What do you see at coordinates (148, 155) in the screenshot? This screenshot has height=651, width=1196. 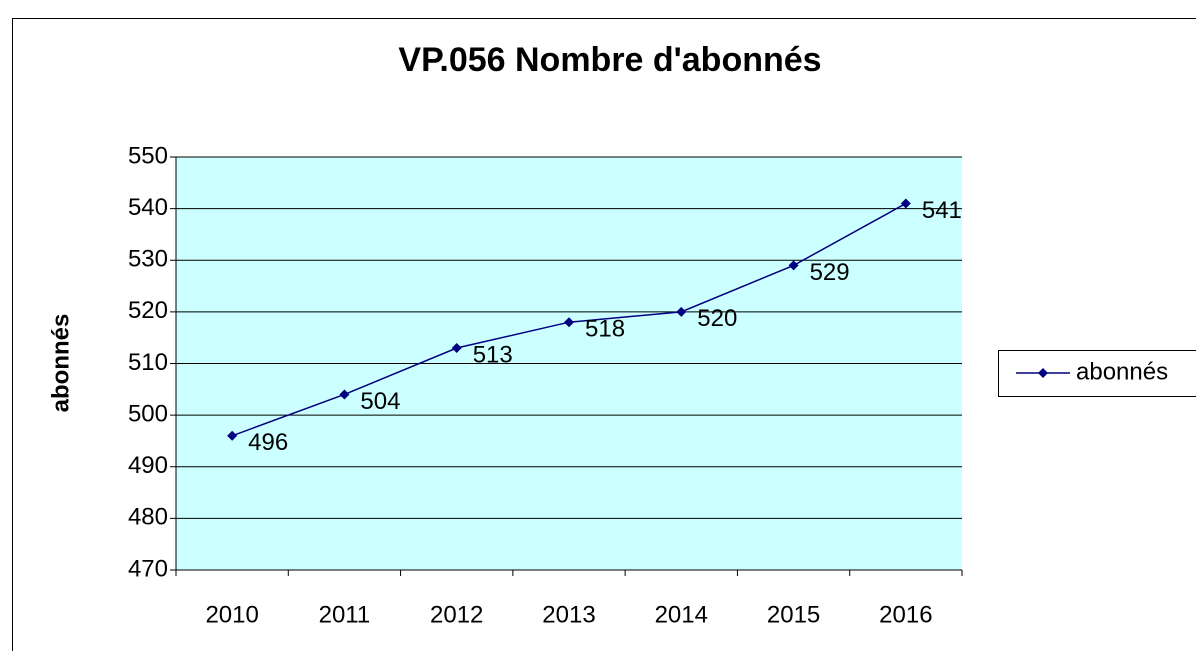 I see `y-tick-label: 550` at bounding box center [148, 155].